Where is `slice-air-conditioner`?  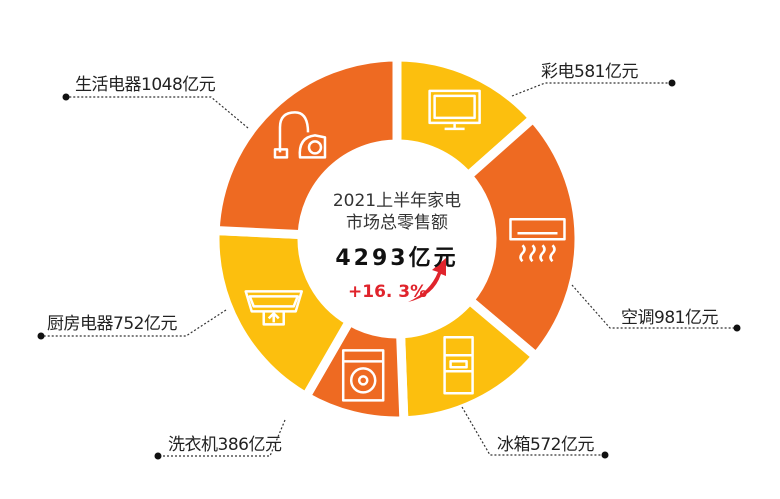 slice-air-conditioner is located at coordinates (522, 237).